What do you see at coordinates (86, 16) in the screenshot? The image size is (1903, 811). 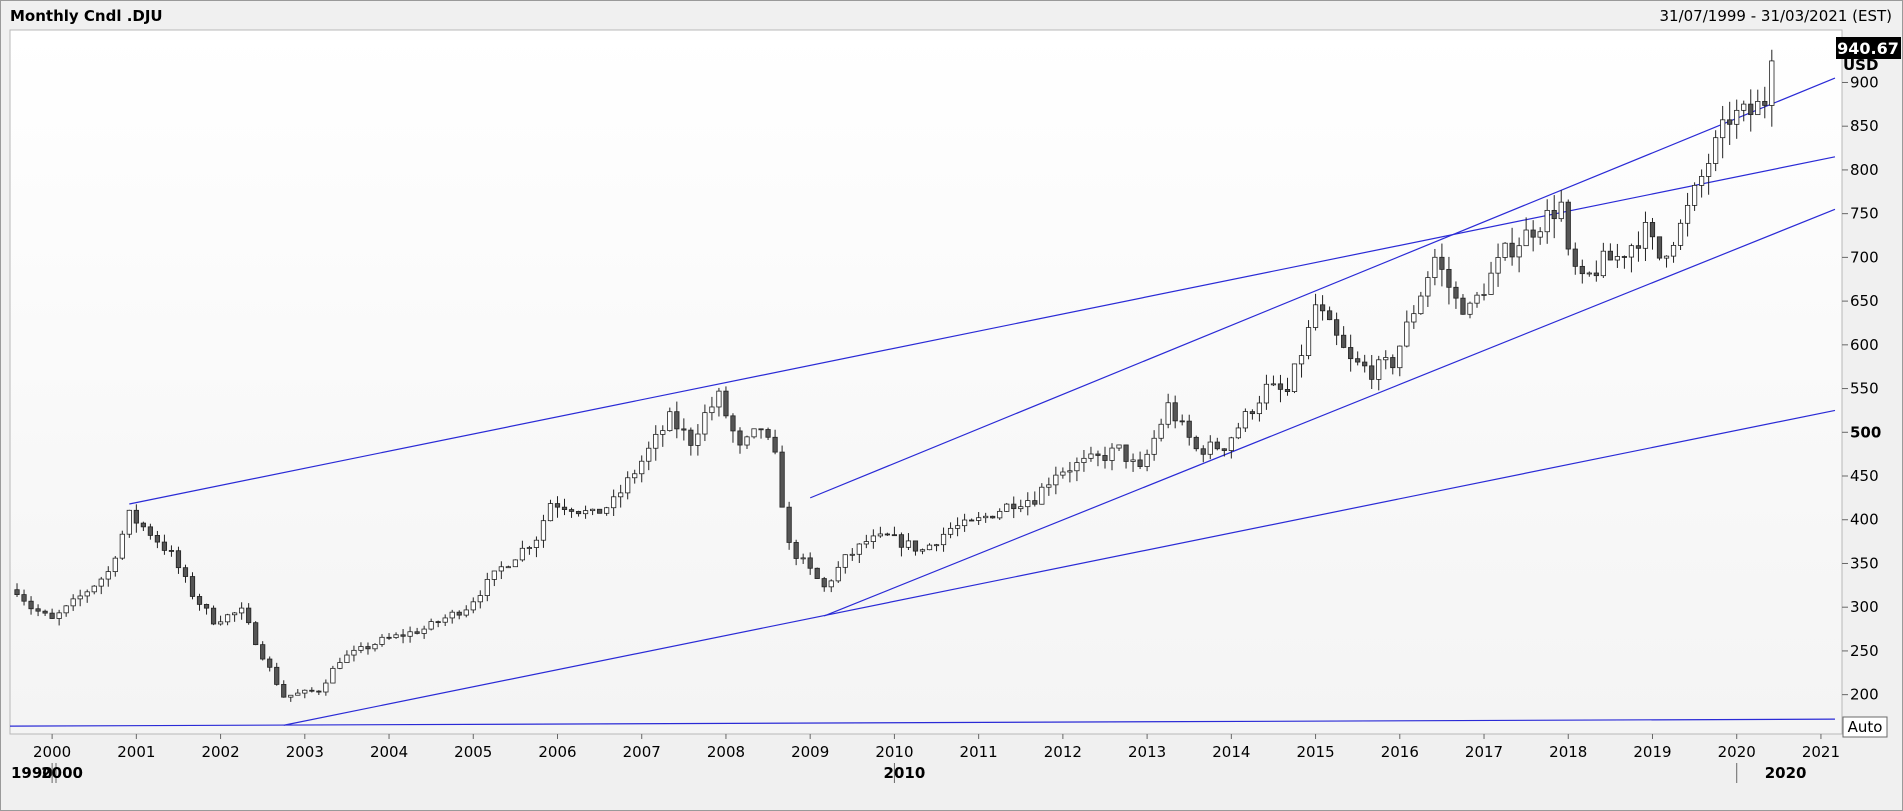 I see `chart-title: Monthly Cndl .DJU` at bounding box center [86, 16].